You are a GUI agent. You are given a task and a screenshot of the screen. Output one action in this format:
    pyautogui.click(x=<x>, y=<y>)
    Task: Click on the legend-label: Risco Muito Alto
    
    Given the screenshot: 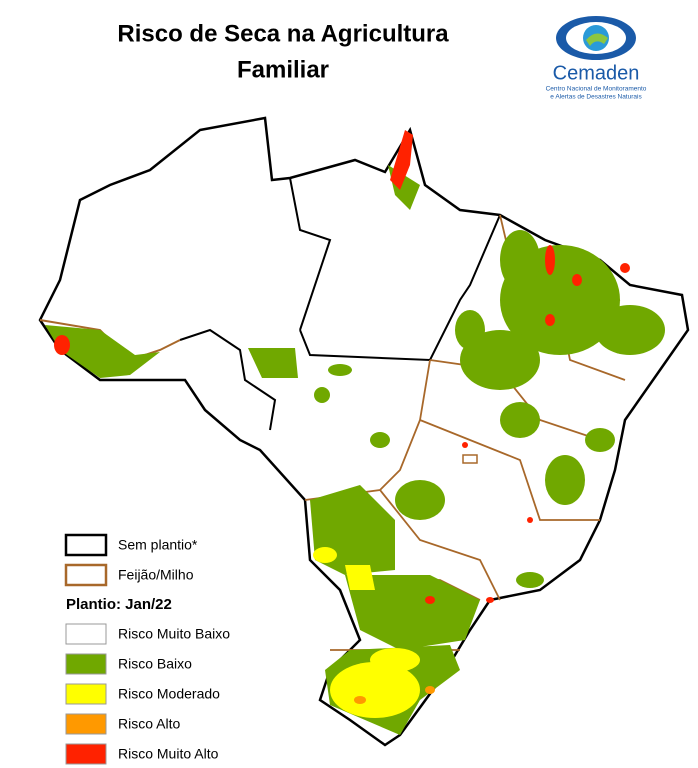 What is the action you would take?
    pyautogui.click(x=168, y=754)
    